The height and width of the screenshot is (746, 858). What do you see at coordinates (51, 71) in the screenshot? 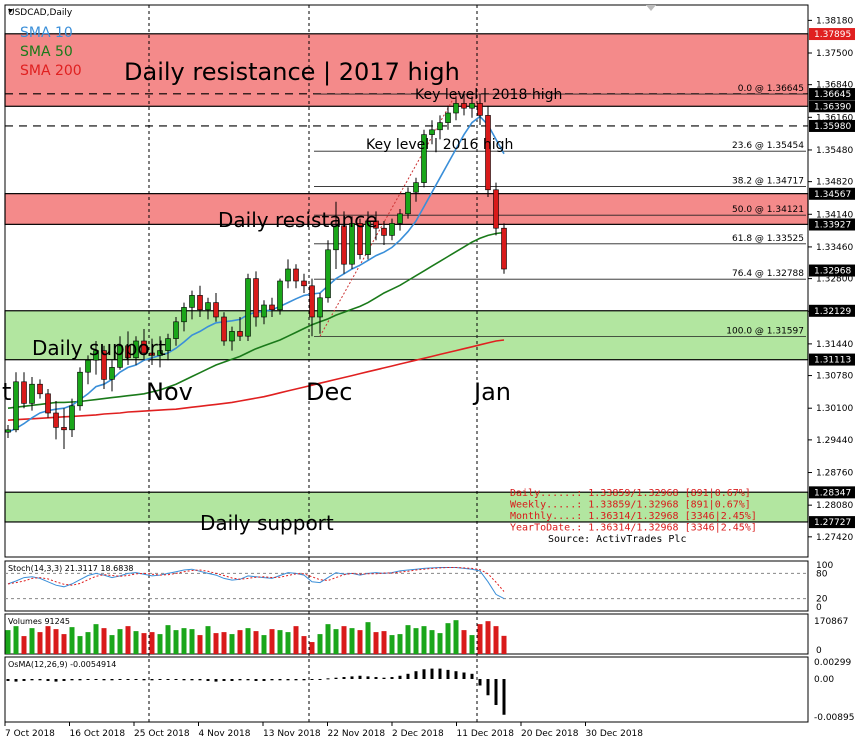
I see `legend-item: SMA 200` at bounding box center [51, 71].